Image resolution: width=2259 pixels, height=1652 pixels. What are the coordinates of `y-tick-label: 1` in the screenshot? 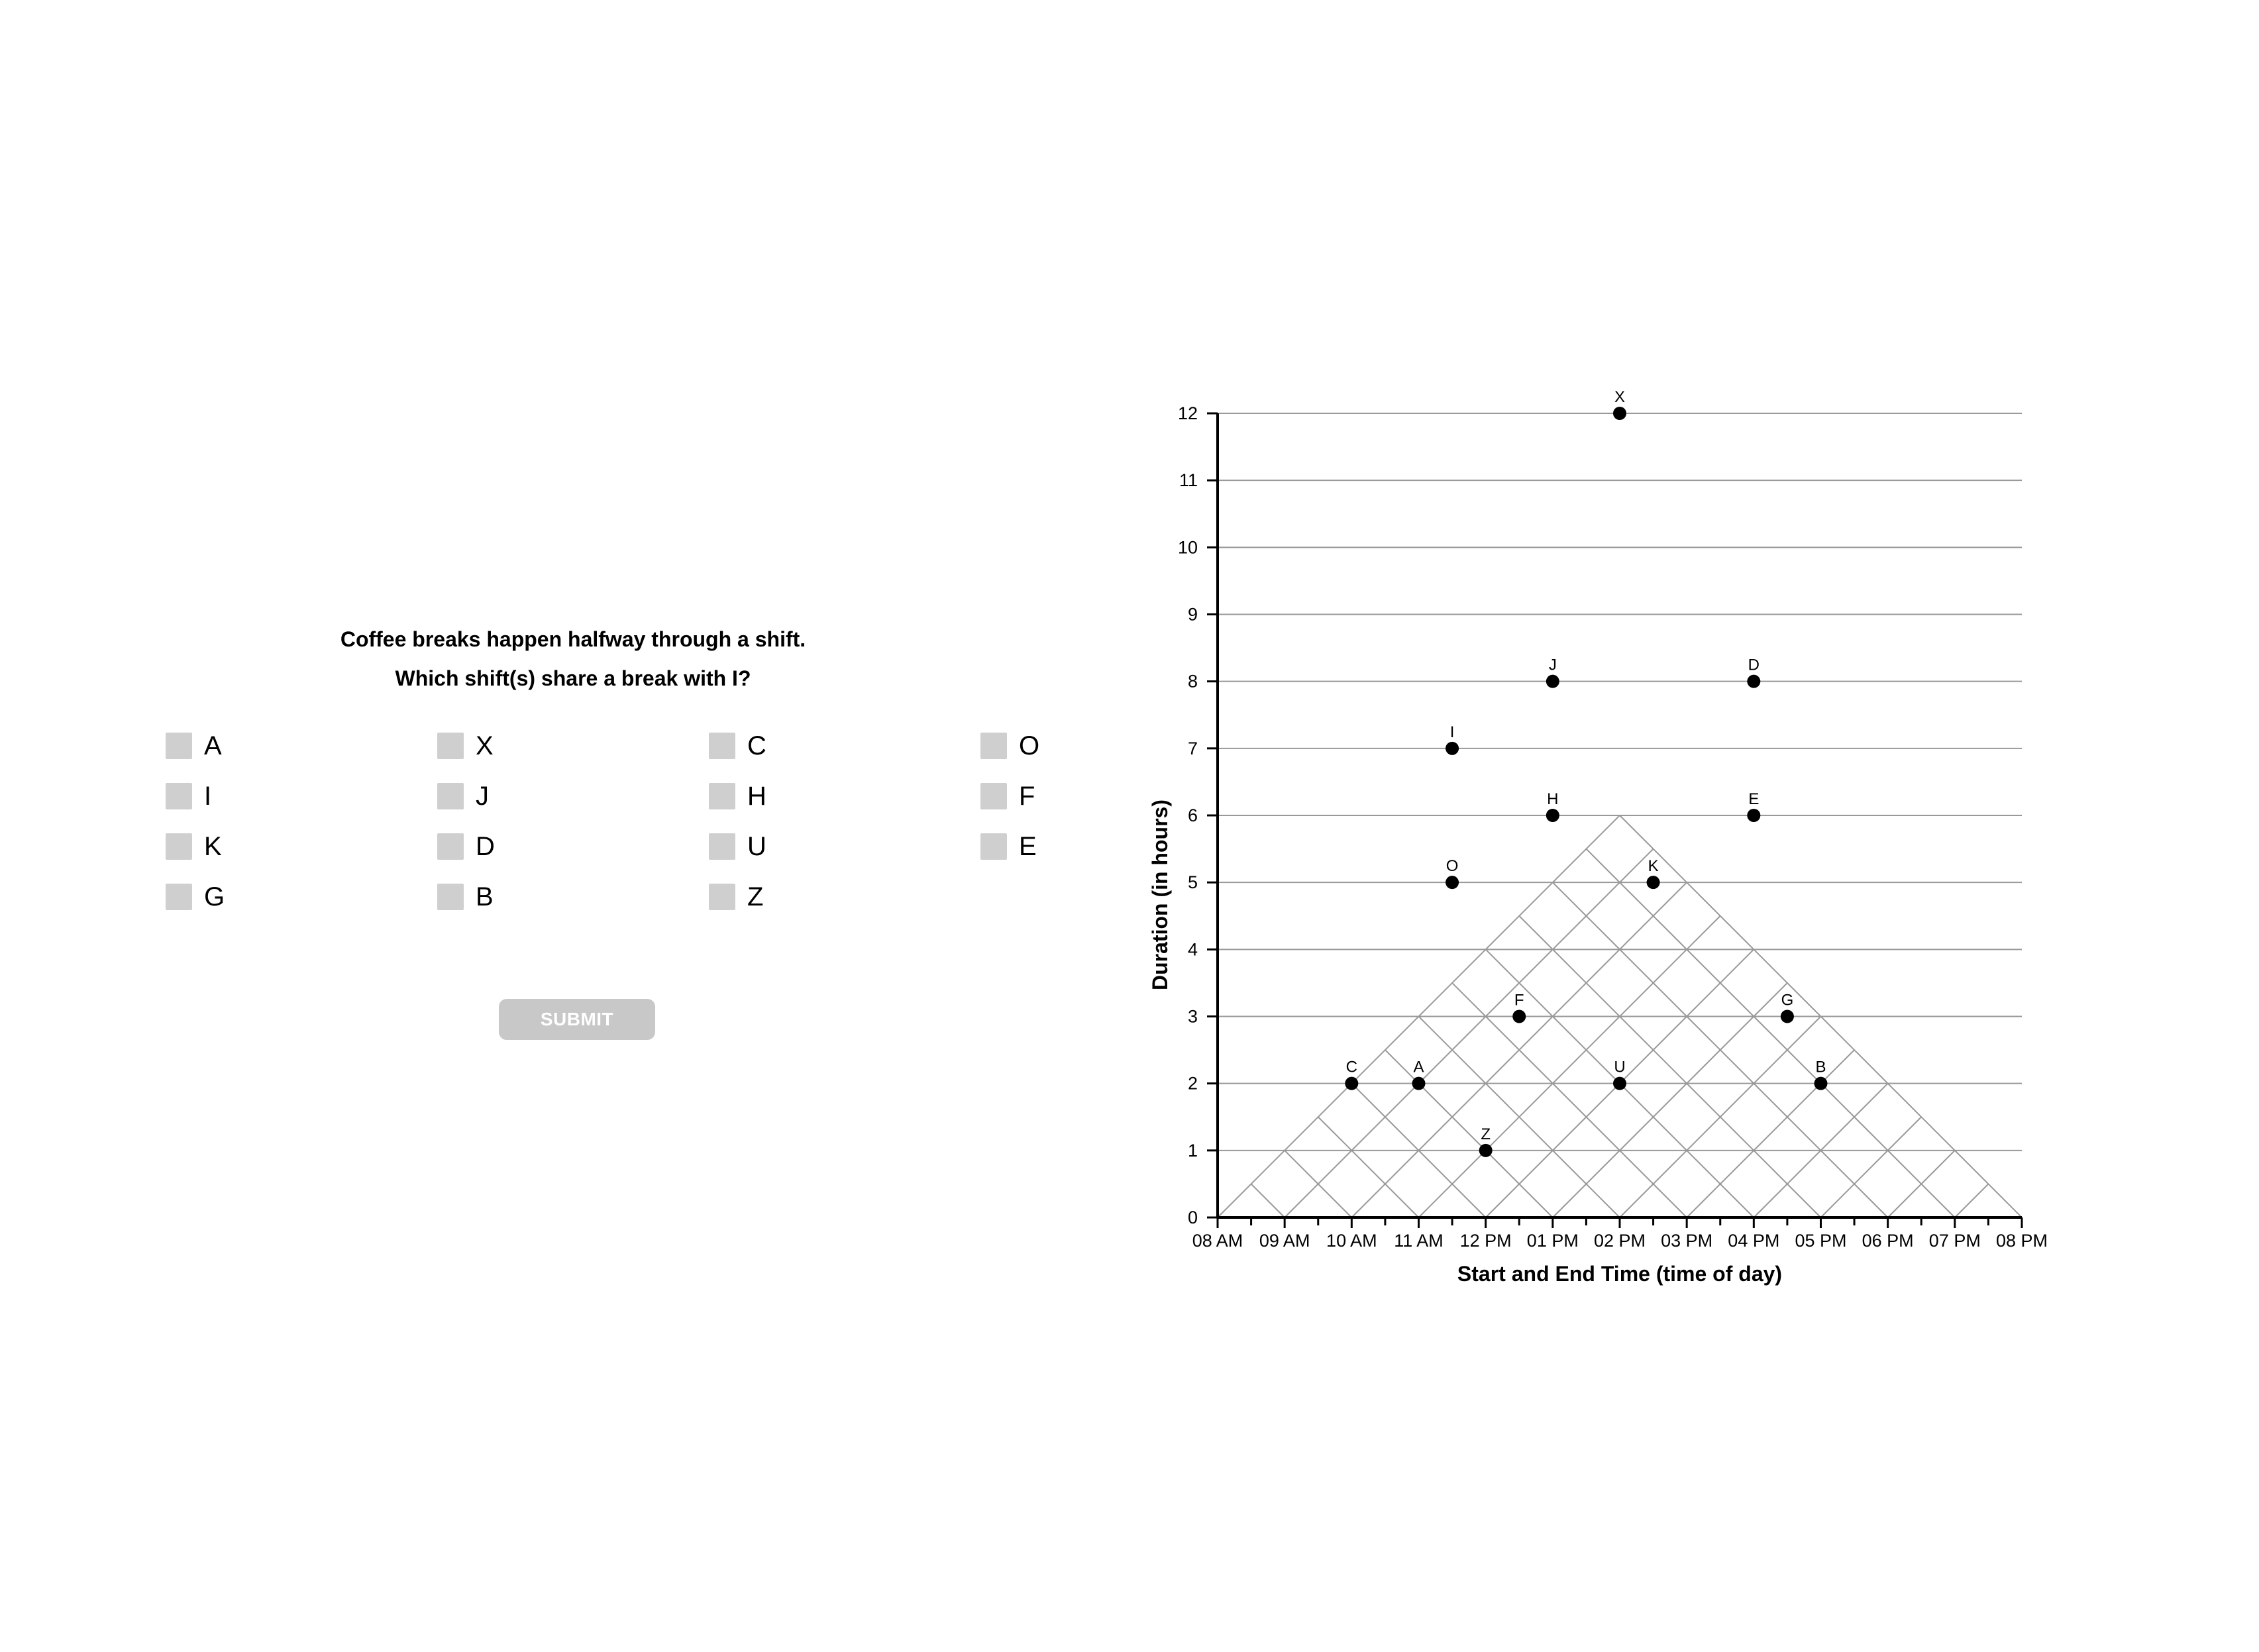 It's located at (1193, 1151).